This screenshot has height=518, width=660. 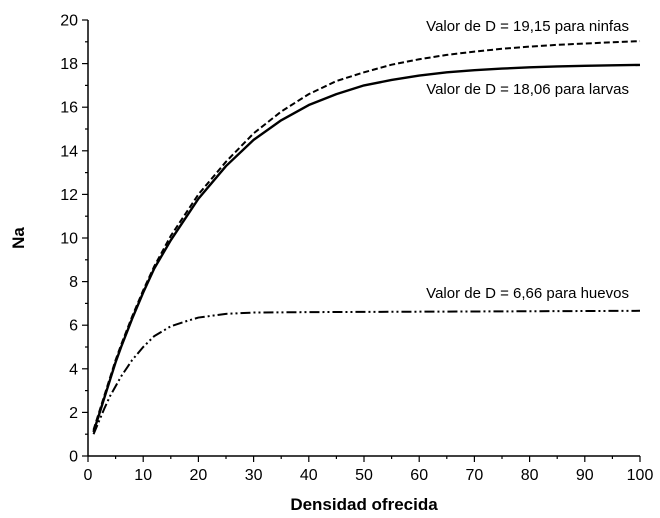 I want to click on x-tick-label: 40, so click(x=309, y=475).